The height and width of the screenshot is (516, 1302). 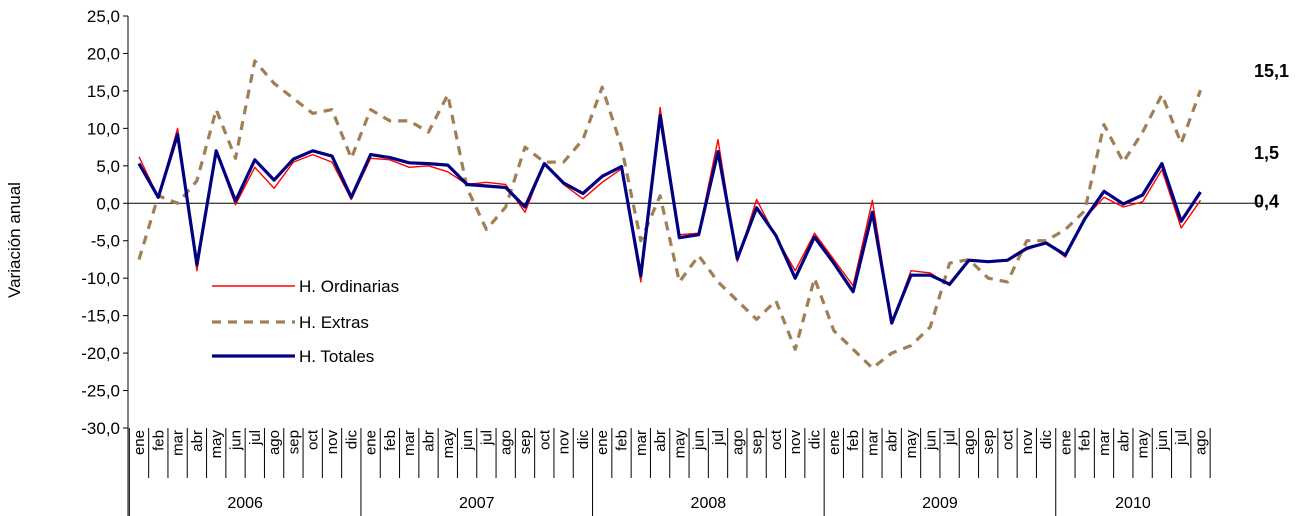 I want to click on year-label: 2009, so click(x=940, y=503).